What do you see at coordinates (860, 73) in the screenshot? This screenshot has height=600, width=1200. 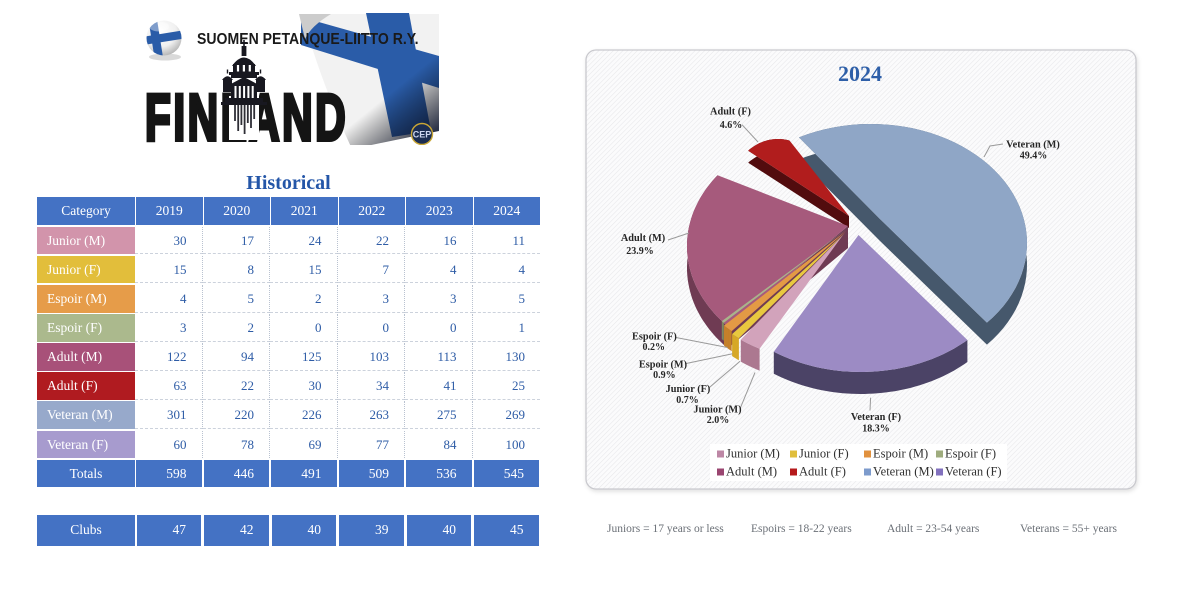 I see `svg-text: 2024` at bounding box center [860, 73].